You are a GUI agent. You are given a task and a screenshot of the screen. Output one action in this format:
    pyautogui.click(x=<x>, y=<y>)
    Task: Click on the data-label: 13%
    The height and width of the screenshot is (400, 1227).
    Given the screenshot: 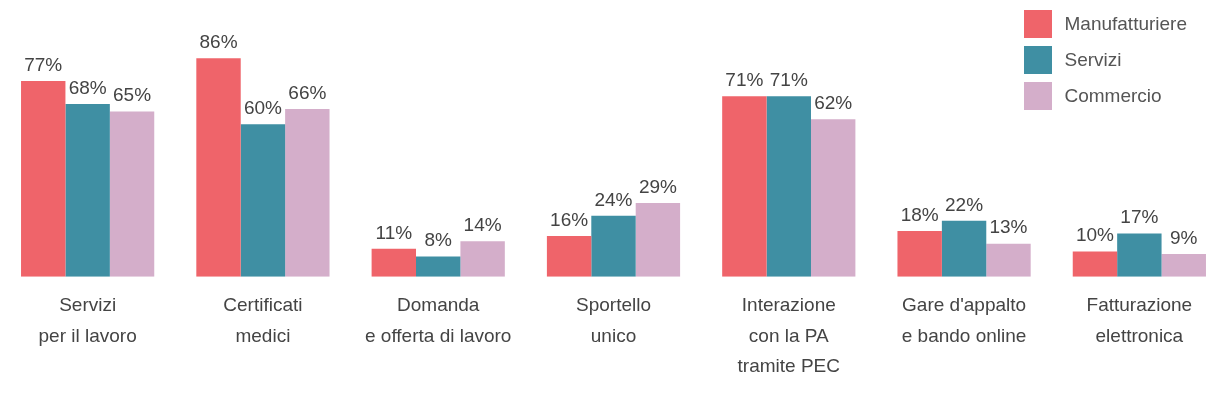 What is the action you would take?
    pyautogui.click(x=1008, y=227)
    